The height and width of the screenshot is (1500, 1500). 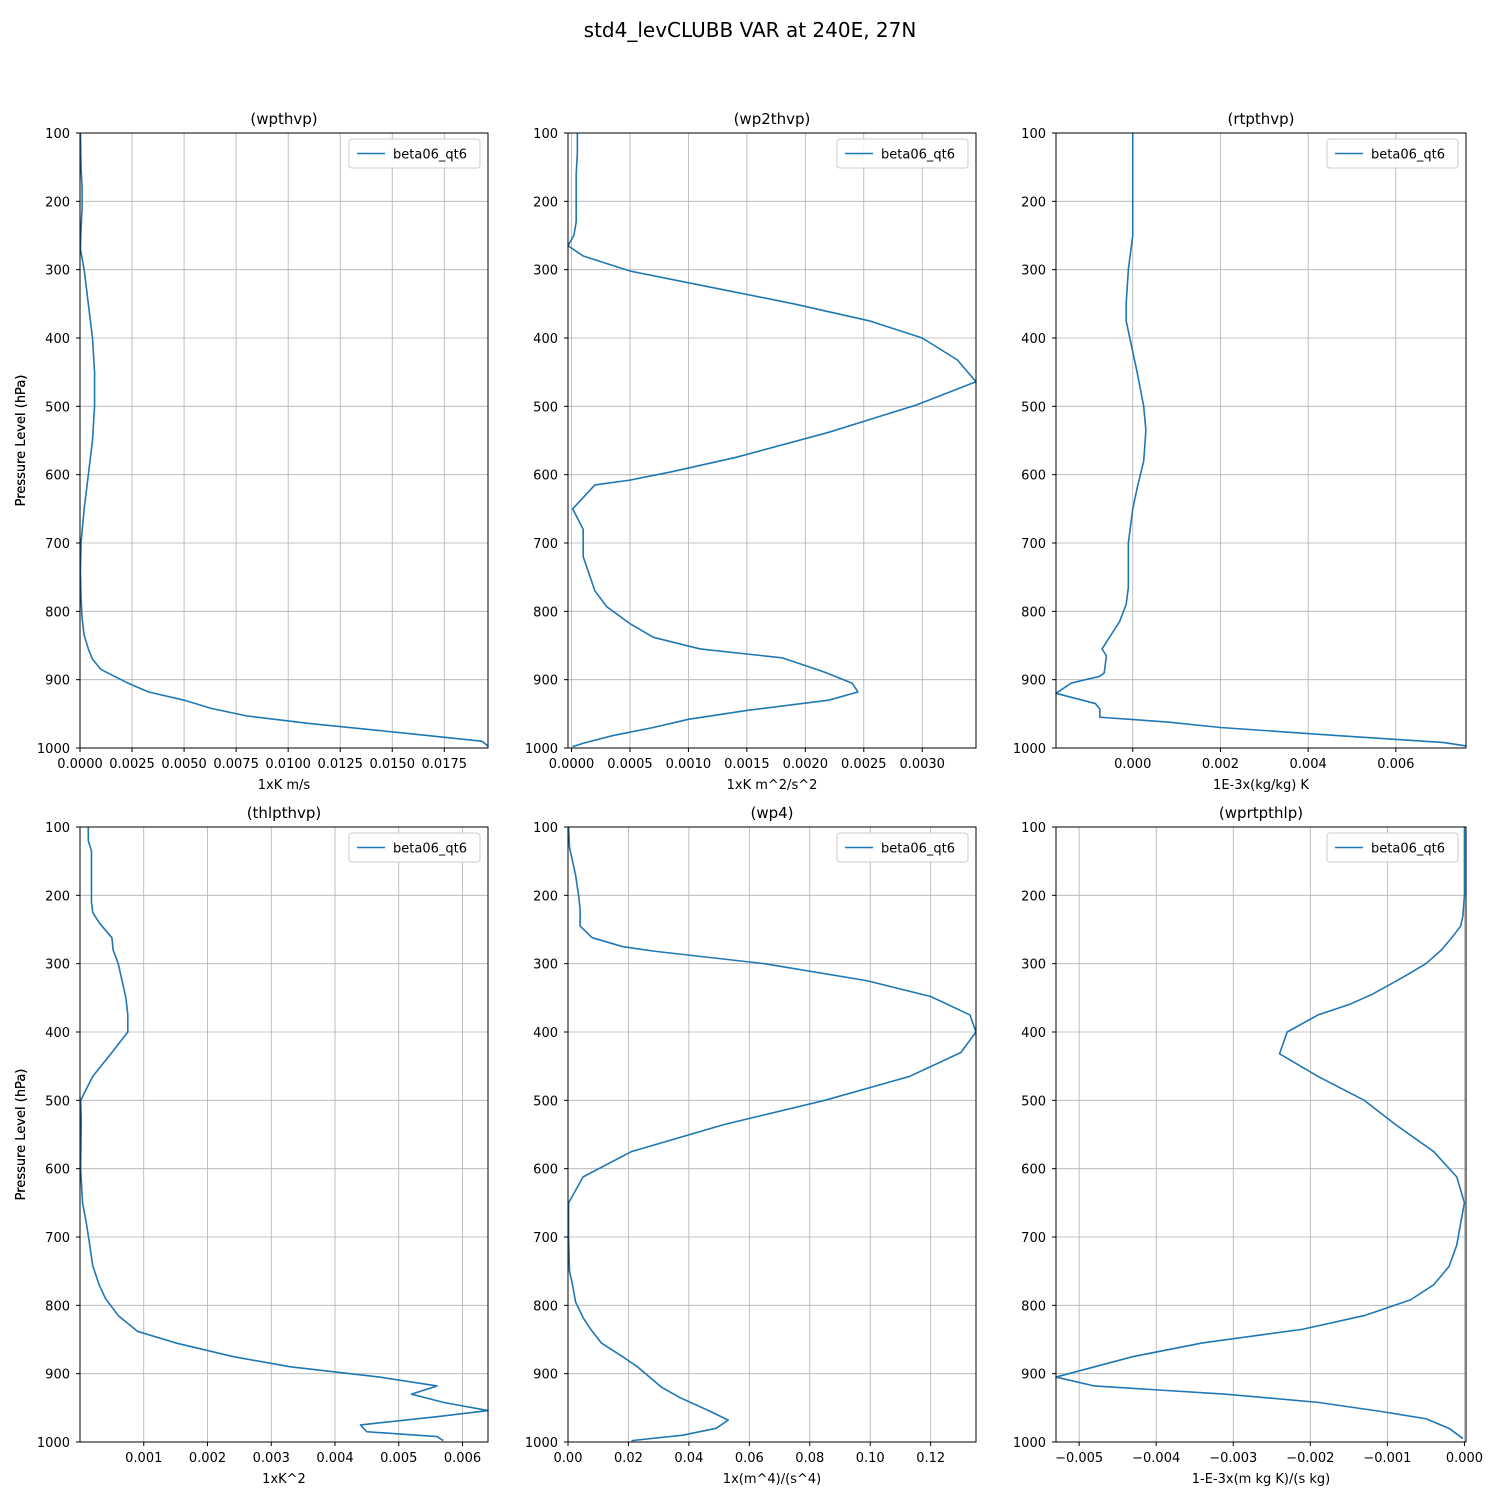 What do you see at coordinates (1132, 764) in the screenshot?
I see `x-tick-label: 0.000` at bounding box center [1132, 764].